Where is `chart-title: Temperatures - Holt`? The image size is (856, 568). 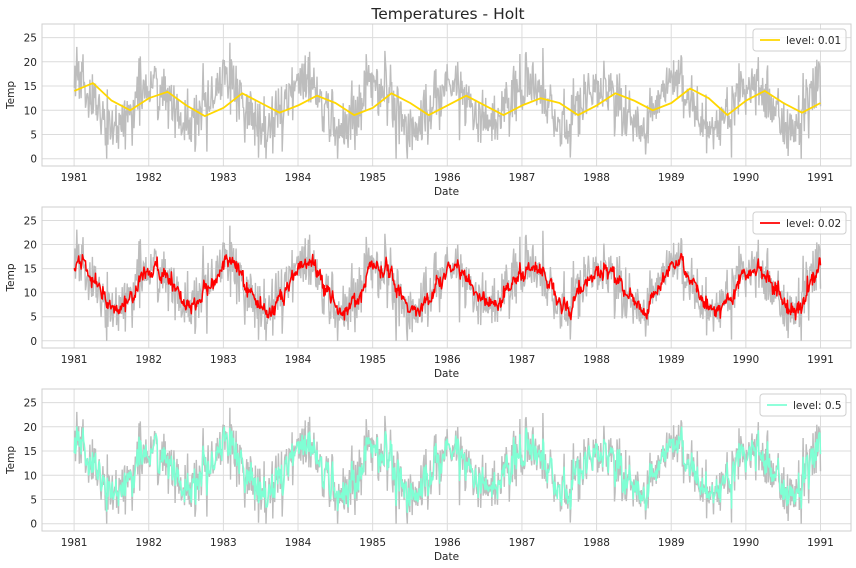 chart-title: Temperatures - Holt is located at coordinates (447, 14).